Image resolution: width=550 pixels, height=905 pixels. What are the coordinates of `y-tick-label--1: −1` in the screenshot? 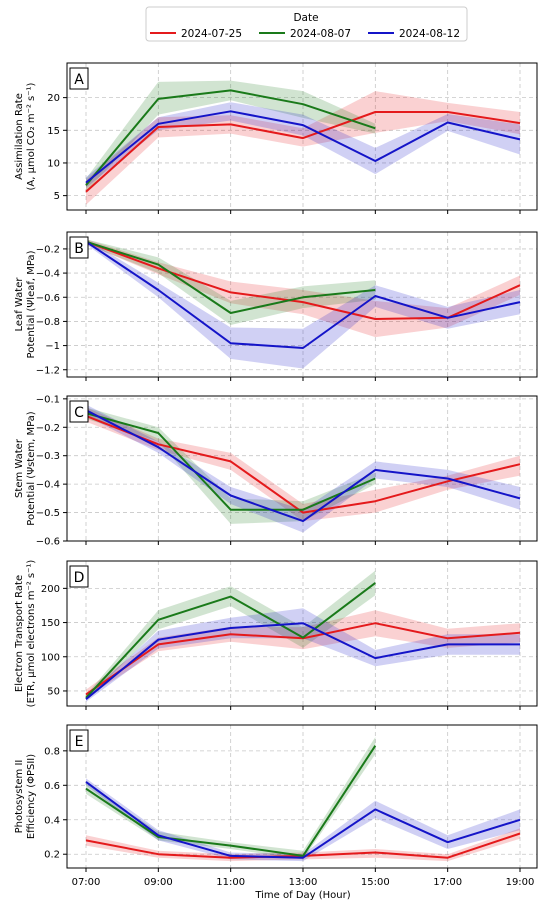 It's located at (52, 346).